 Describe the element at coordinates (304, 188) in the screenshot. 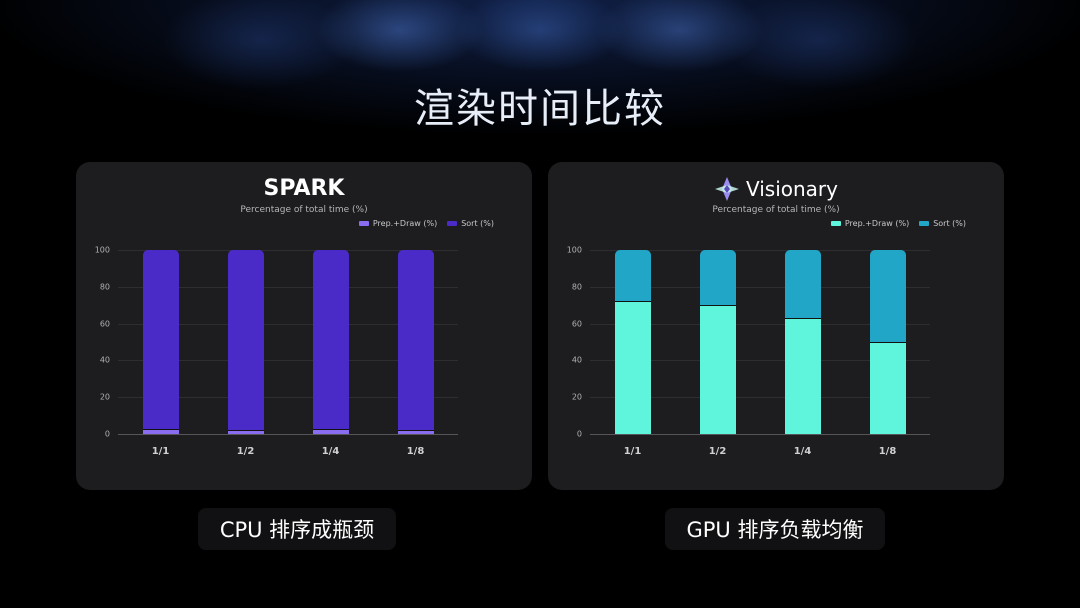

I see `spark-logo: SPARK` at that location.